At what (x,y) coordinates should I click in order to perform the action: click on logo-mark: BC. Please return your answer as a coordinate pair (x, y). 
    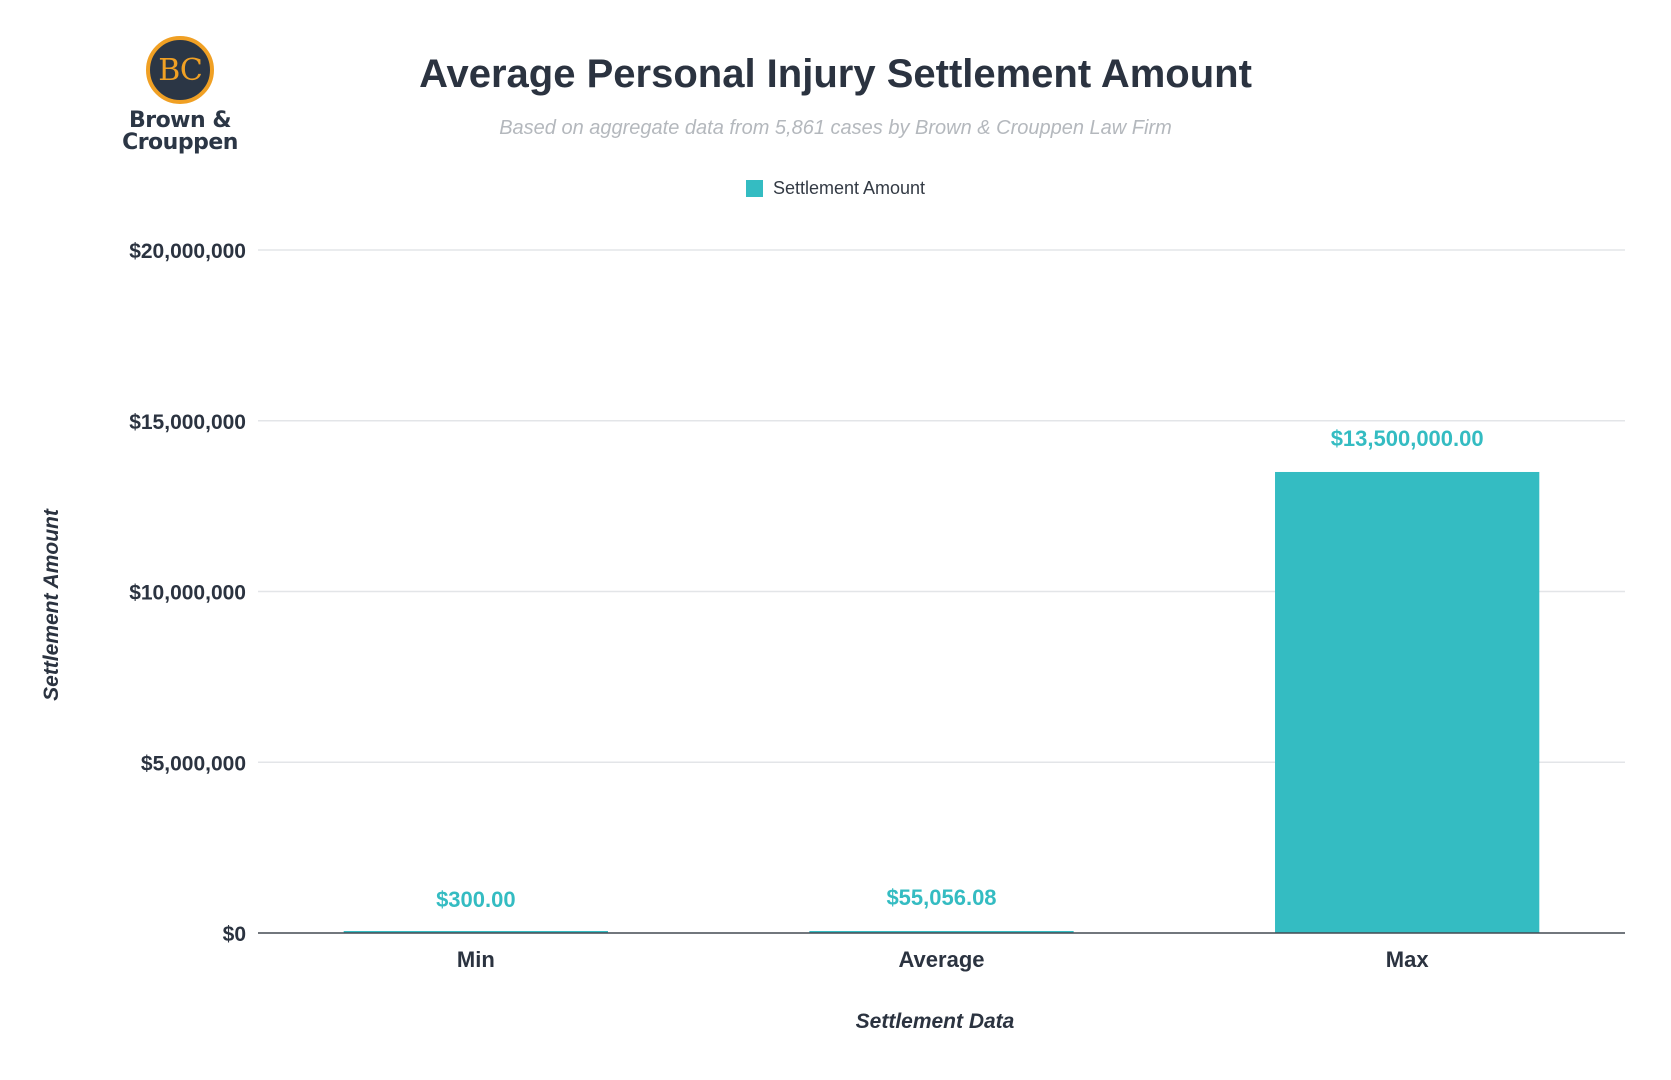
    Looking at the image, I should click on (180, 70).